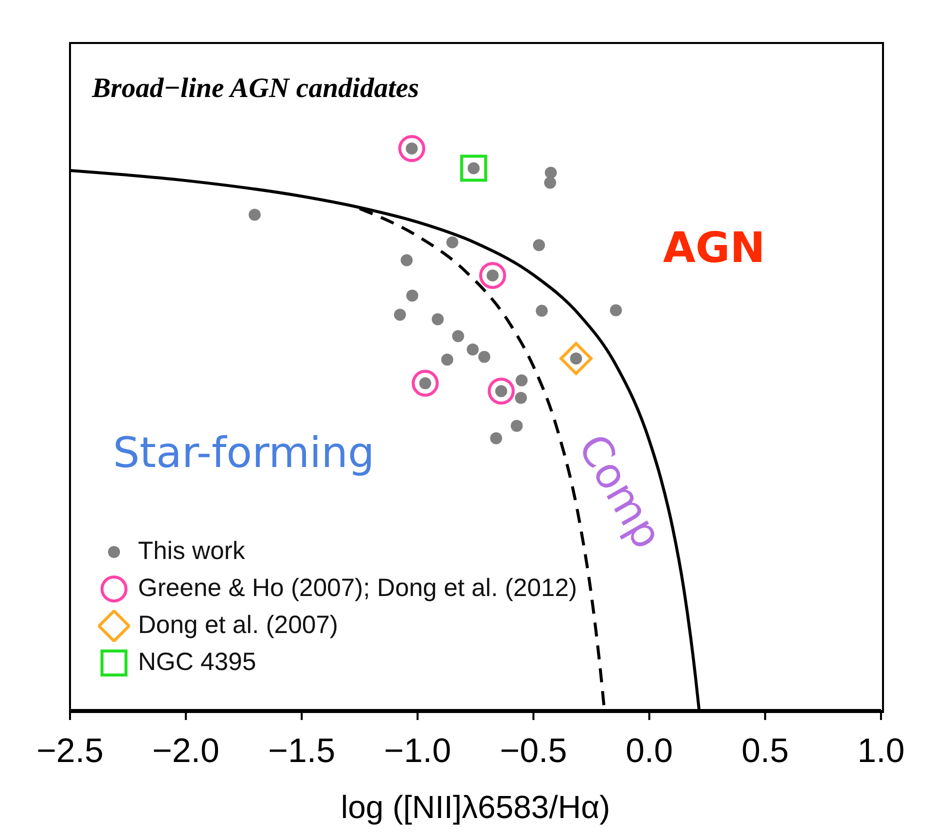 Image resolution: width=938 pixels, height=838 pixels. What do you see at coordinates (533, 751) in the screenshot?
I see `x-tick-label: −0.5` at bounding box center [533, 751].